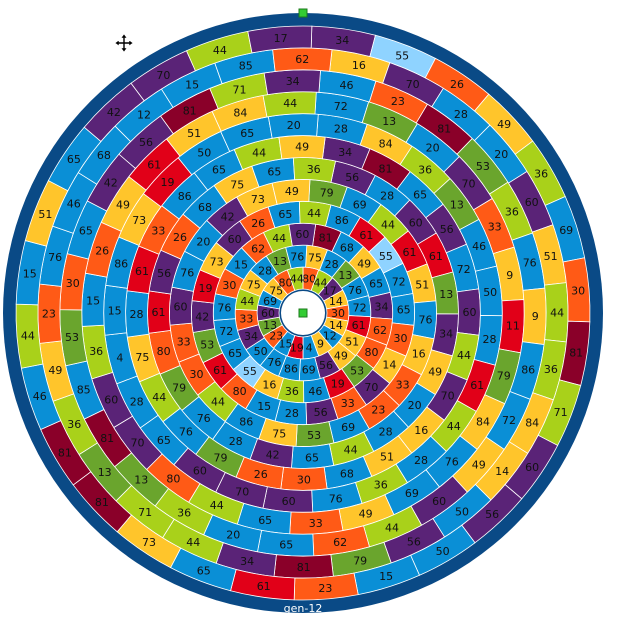  Describe the element at coordinates (316, 523) in the screenshot. I see `segment-label: 33` at that location.